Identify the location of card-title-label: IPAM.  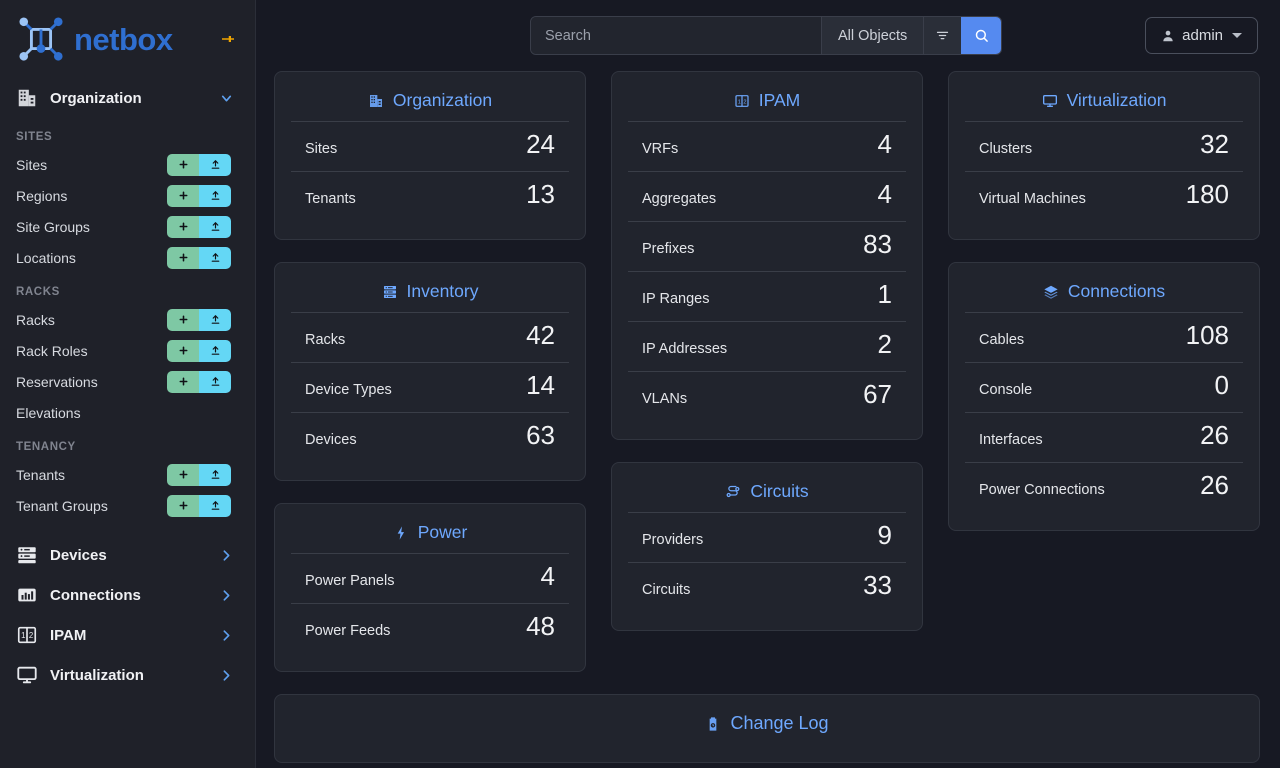
(779, 100).